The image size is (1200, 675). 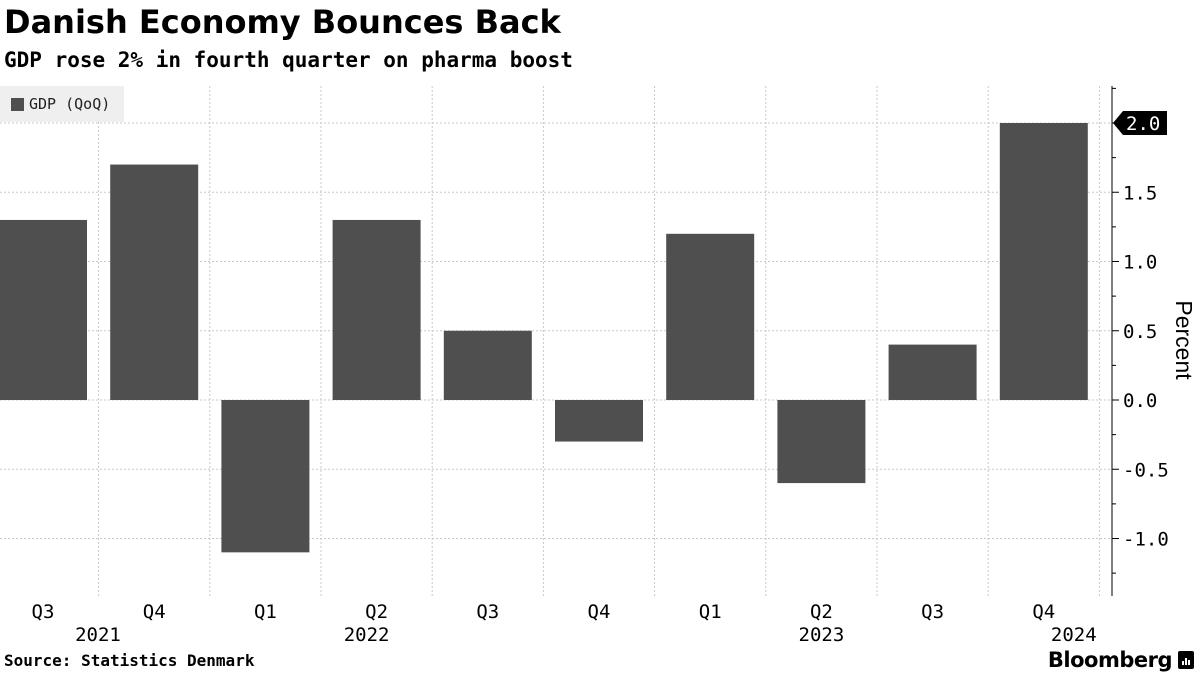 What do you see at coordinates (1140, 332) in the screenshot?
I see `y-tick-label: 0.5` at bounding box center [1140, 332].